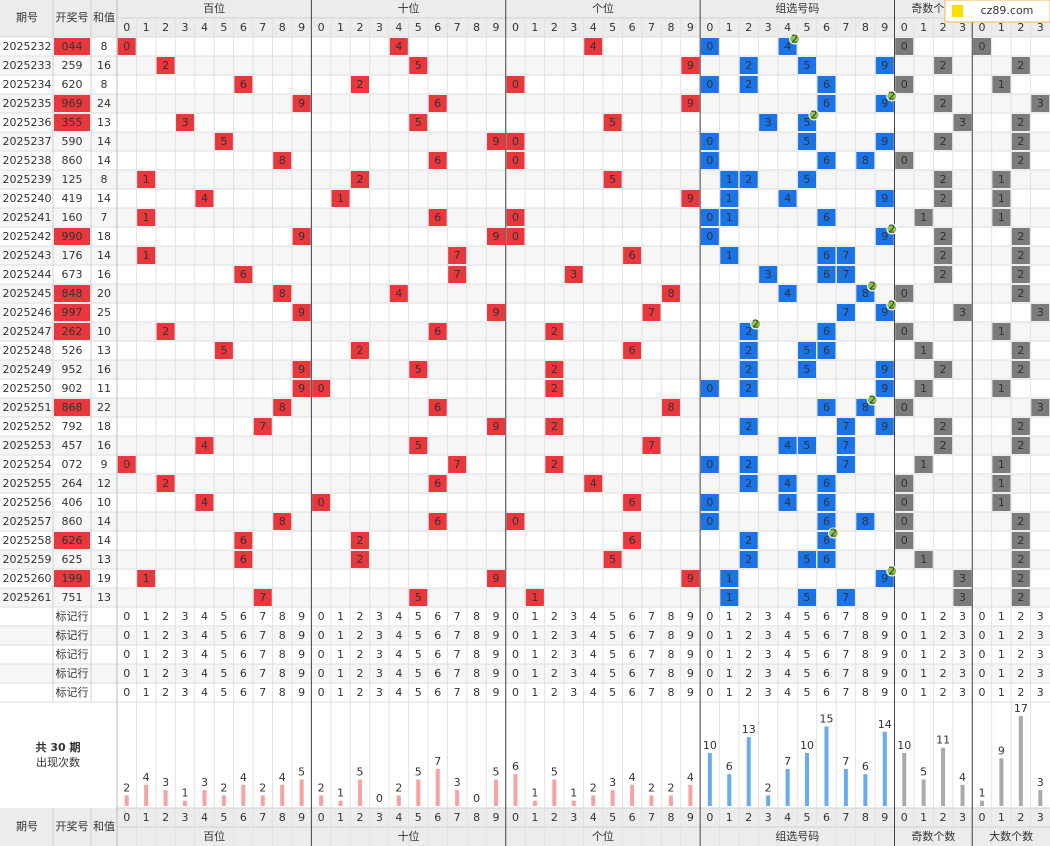 This screenshot has height=846, width=1050. What do you see at coordinates (72, 654) in the screenshot?
I see `marker-label: 标记行` at bounding box center [72, 654].